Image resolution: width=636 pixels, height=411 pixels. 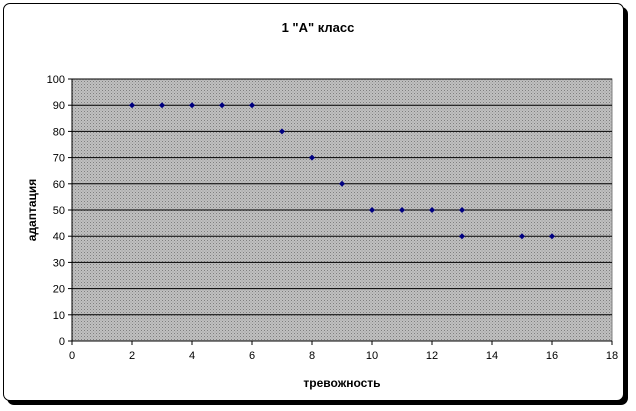 I want to click on y-tick-label: 60, so click(x=59, y=185).